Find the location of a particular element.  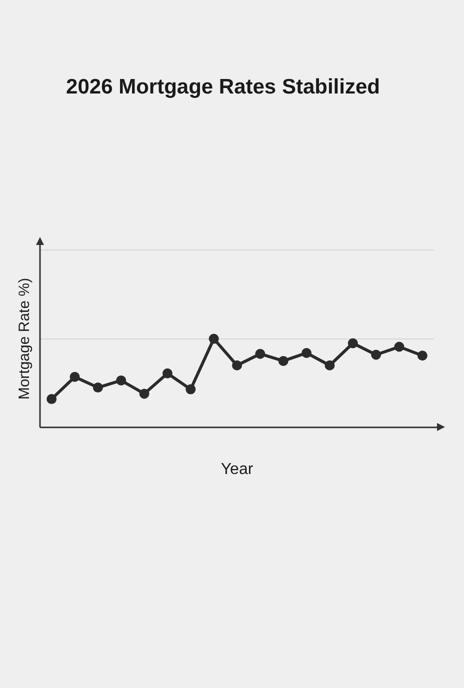

x-axis-title: Year is located at coordinates (237, 469).